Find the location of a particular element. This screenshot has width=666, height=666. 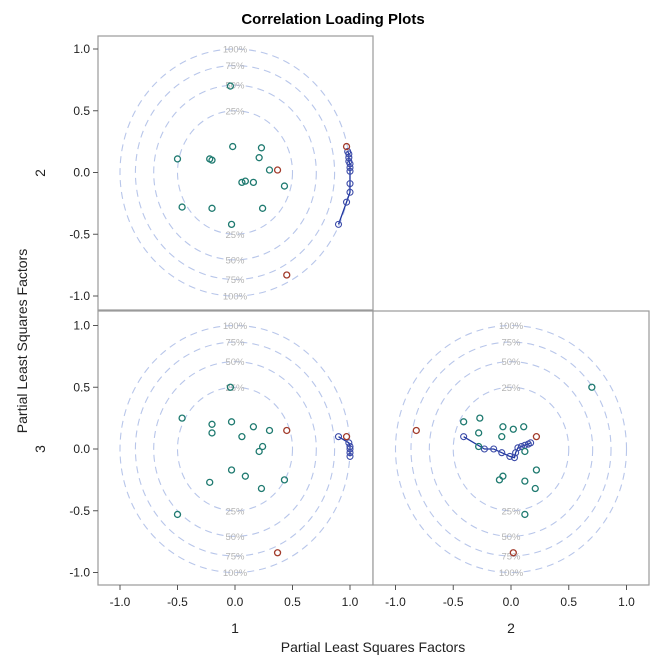

x-tick-label: 1.0 is located at coordinates (626, 602).